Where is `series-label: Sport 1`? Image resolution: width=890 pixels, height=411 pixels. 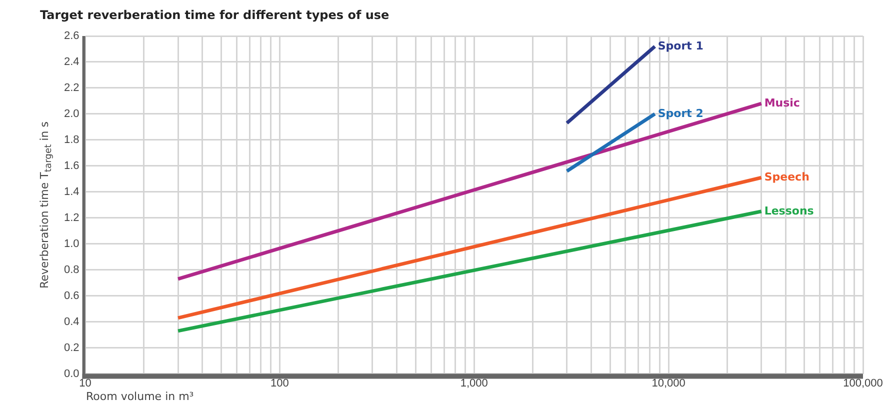 series-label: Sport 1 is located at coordinates (681, 45).